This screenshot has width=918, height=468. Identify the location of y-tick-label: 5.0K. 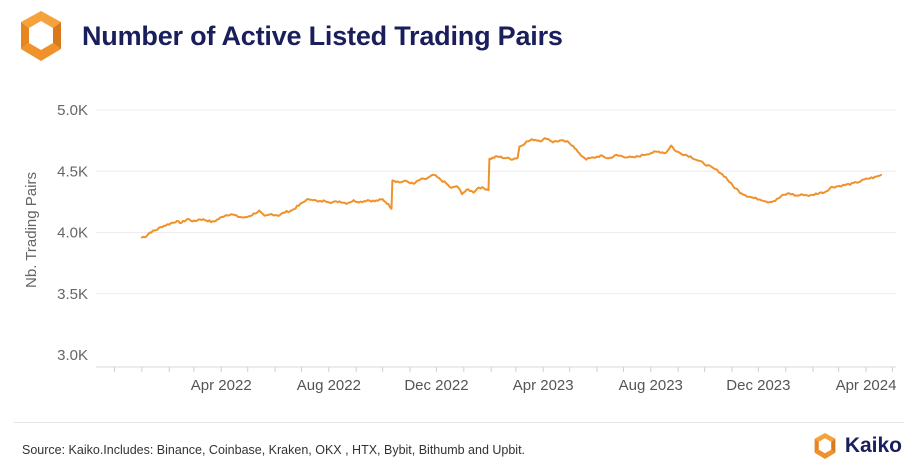
(72, 110).